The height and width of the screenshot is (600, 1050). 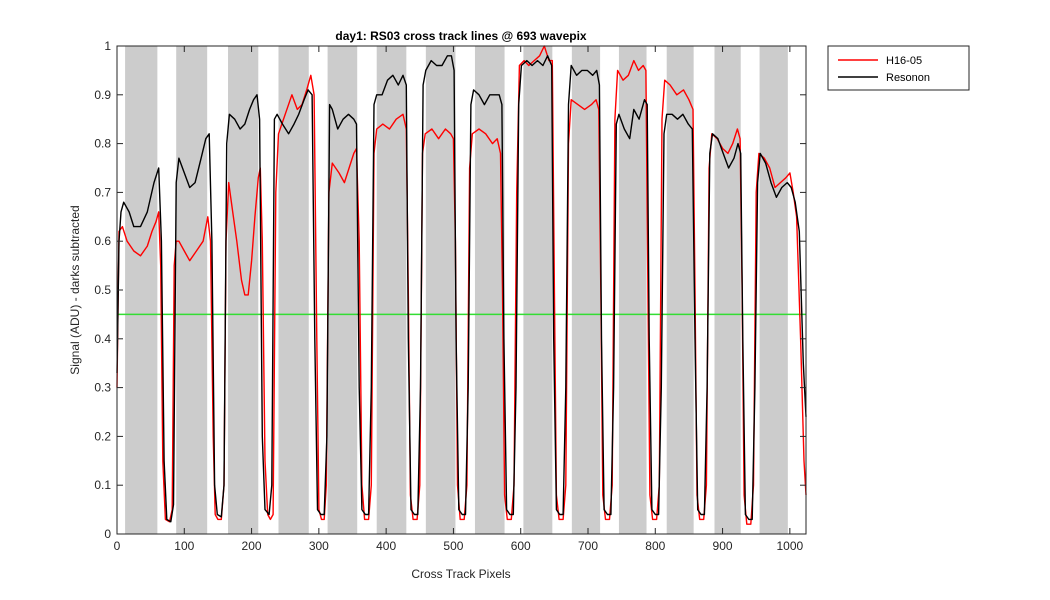 What do you see at coordinates (102, 144) in the screenshot?
I see `y-tick-label: 0.8` at bounding box center [102, 144].